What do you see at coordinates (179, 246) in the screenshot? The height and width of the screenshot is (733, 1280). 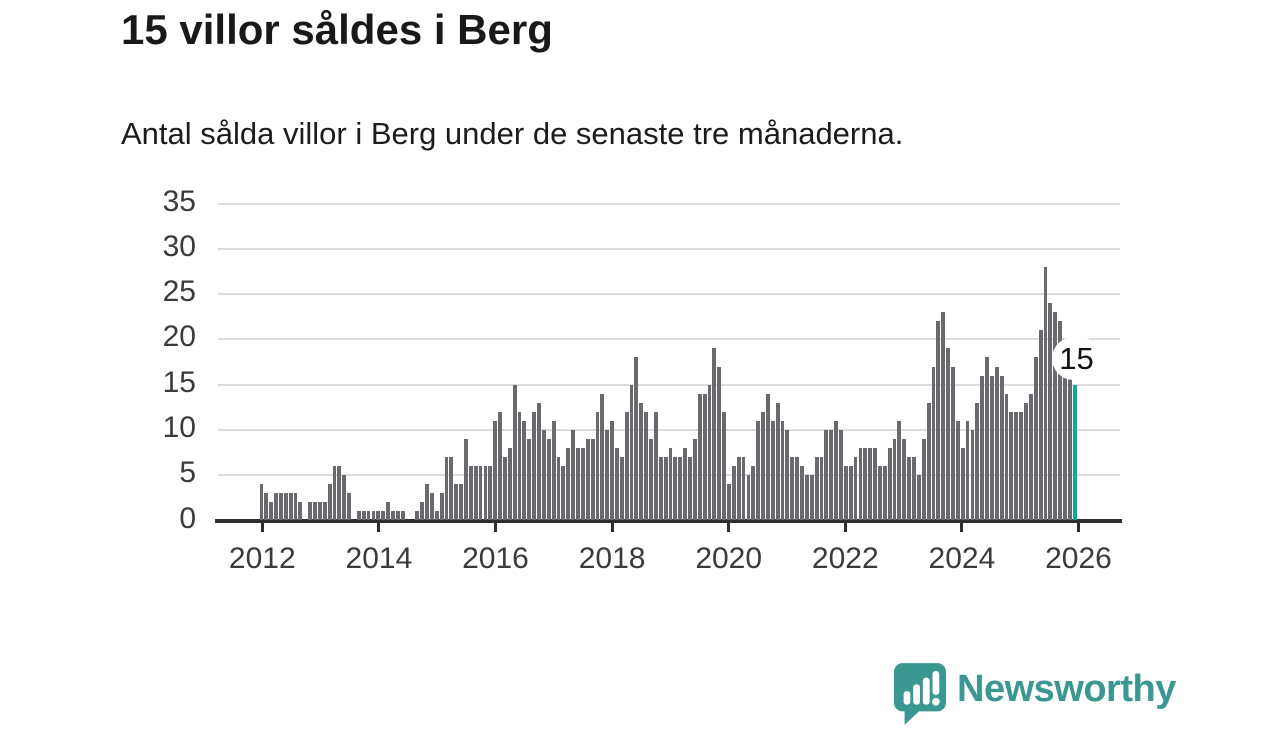 I see `y-axis-tick-label: 30` at bounding box center [179, 246].